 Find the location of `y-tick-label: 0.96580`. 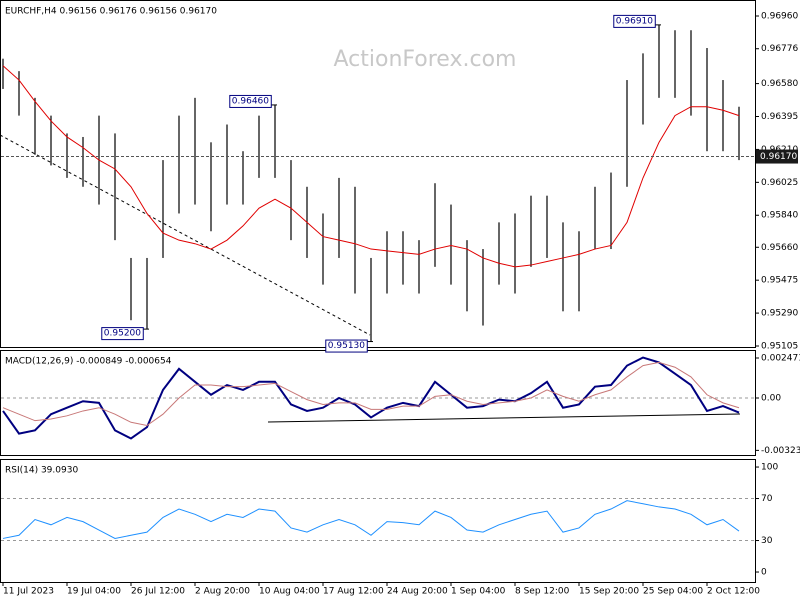

y-tick-label: 0.96580 is located at coordinates (779, 84).